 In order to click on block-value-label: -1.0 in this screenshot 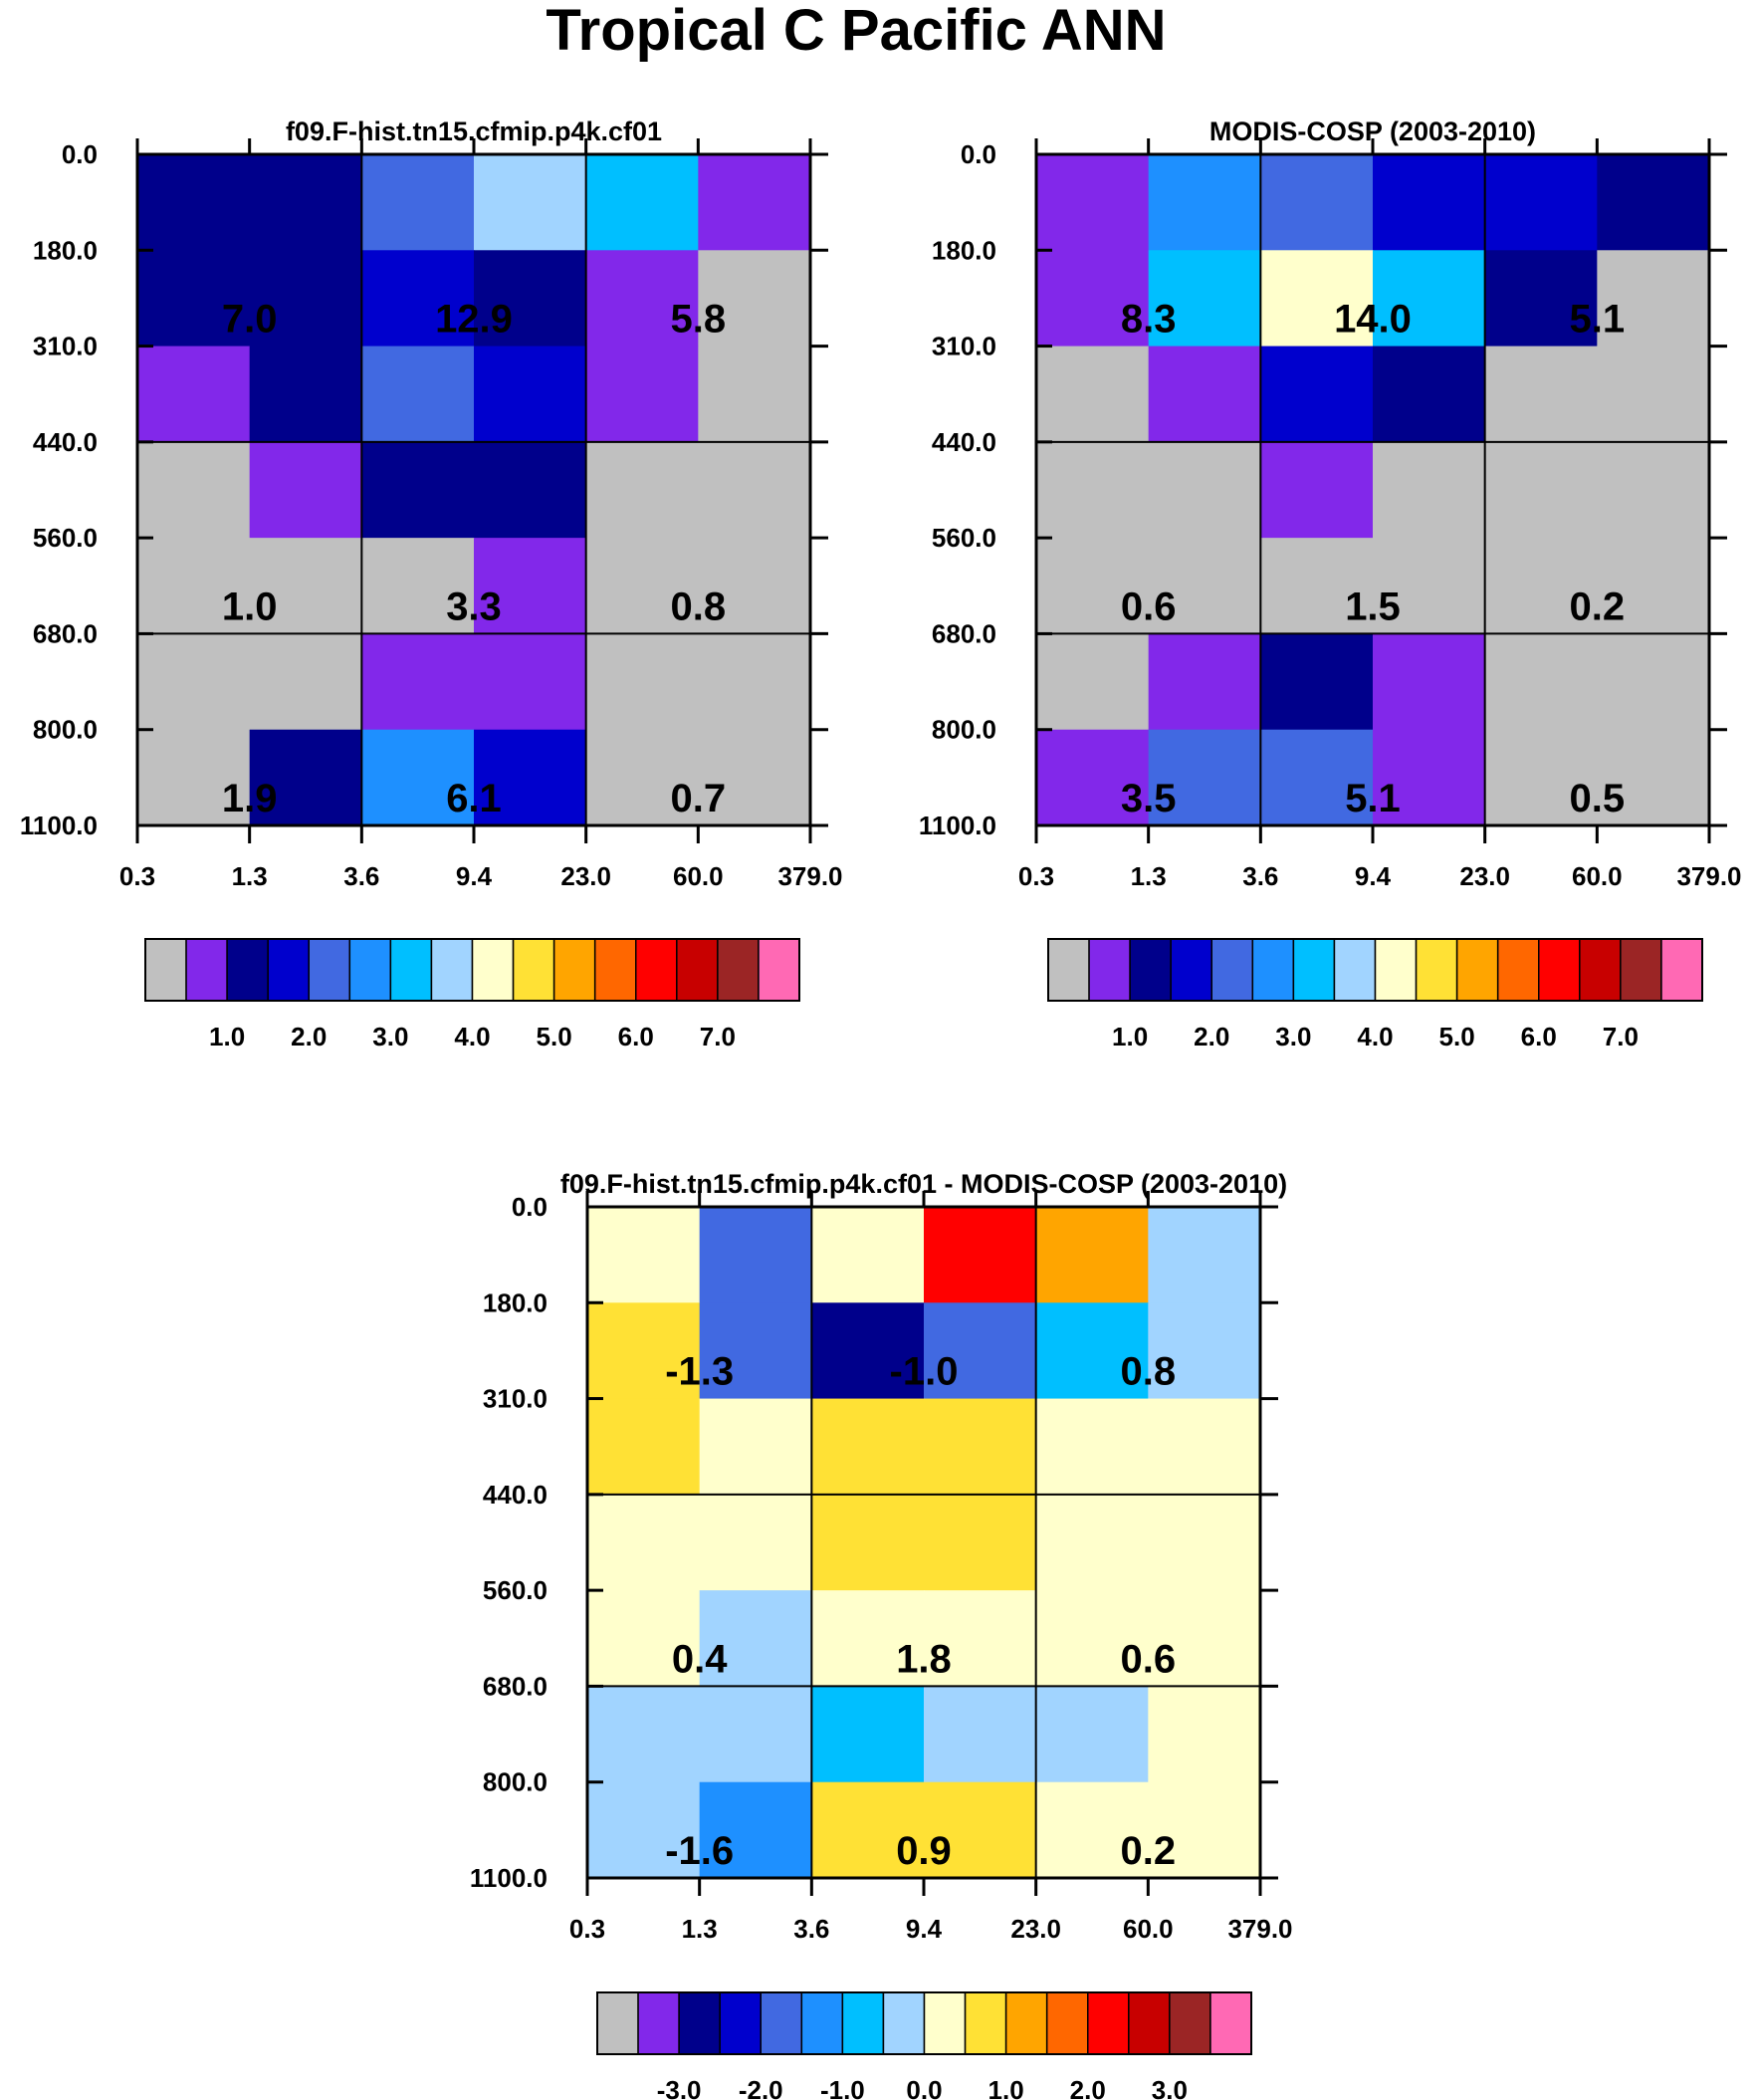, I will do `click(924, 1372)`.